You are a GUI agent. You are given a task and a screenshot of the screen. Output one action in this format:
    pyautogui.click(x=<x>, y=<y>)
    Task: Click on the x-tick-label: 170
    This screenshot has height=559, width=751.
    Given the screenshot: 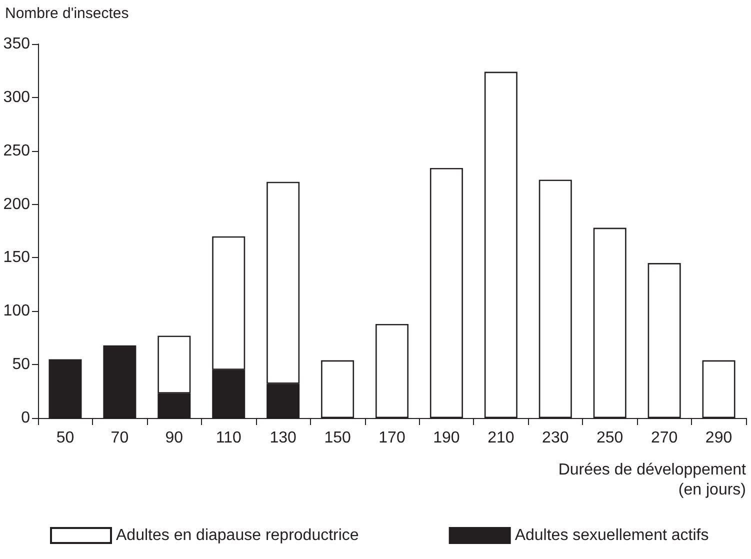 What is the action you would take?
    pyautogui.click(x=392, y=438)
    